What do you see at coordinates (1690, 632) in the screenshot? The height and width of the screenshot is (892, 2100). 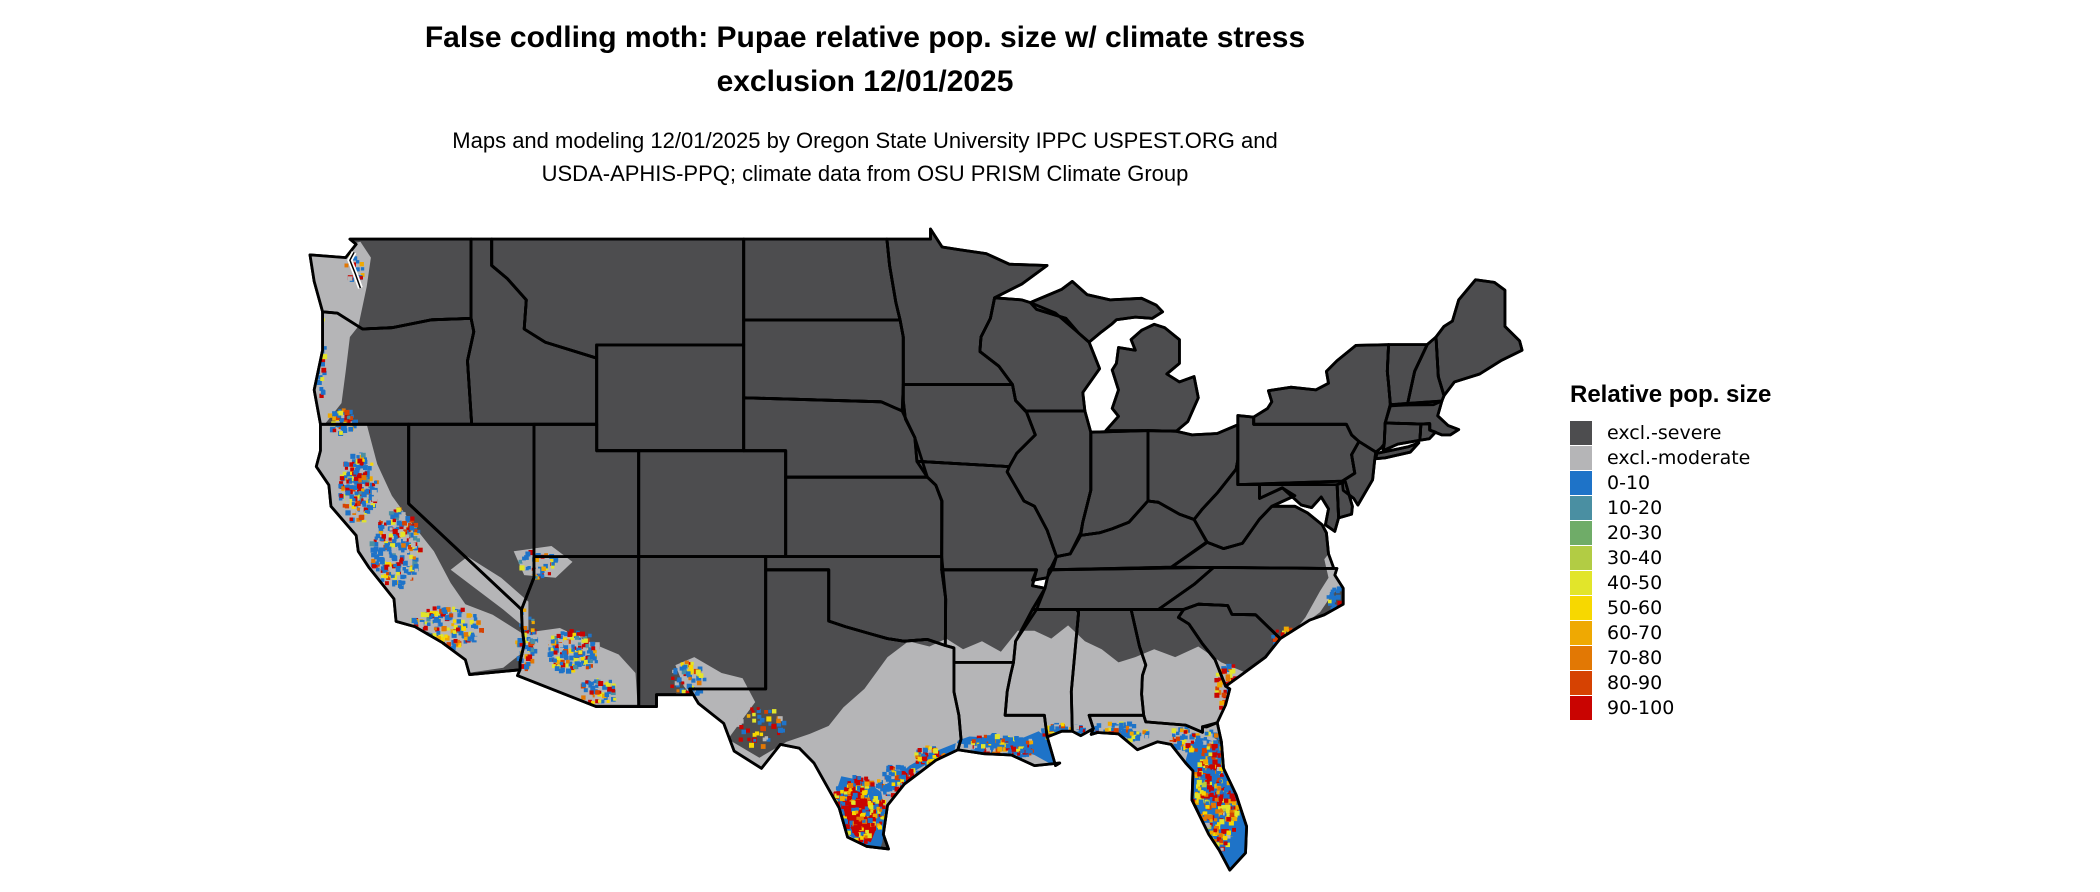 I see `legend-item: 60-70` at bounding box center [1690, 632].